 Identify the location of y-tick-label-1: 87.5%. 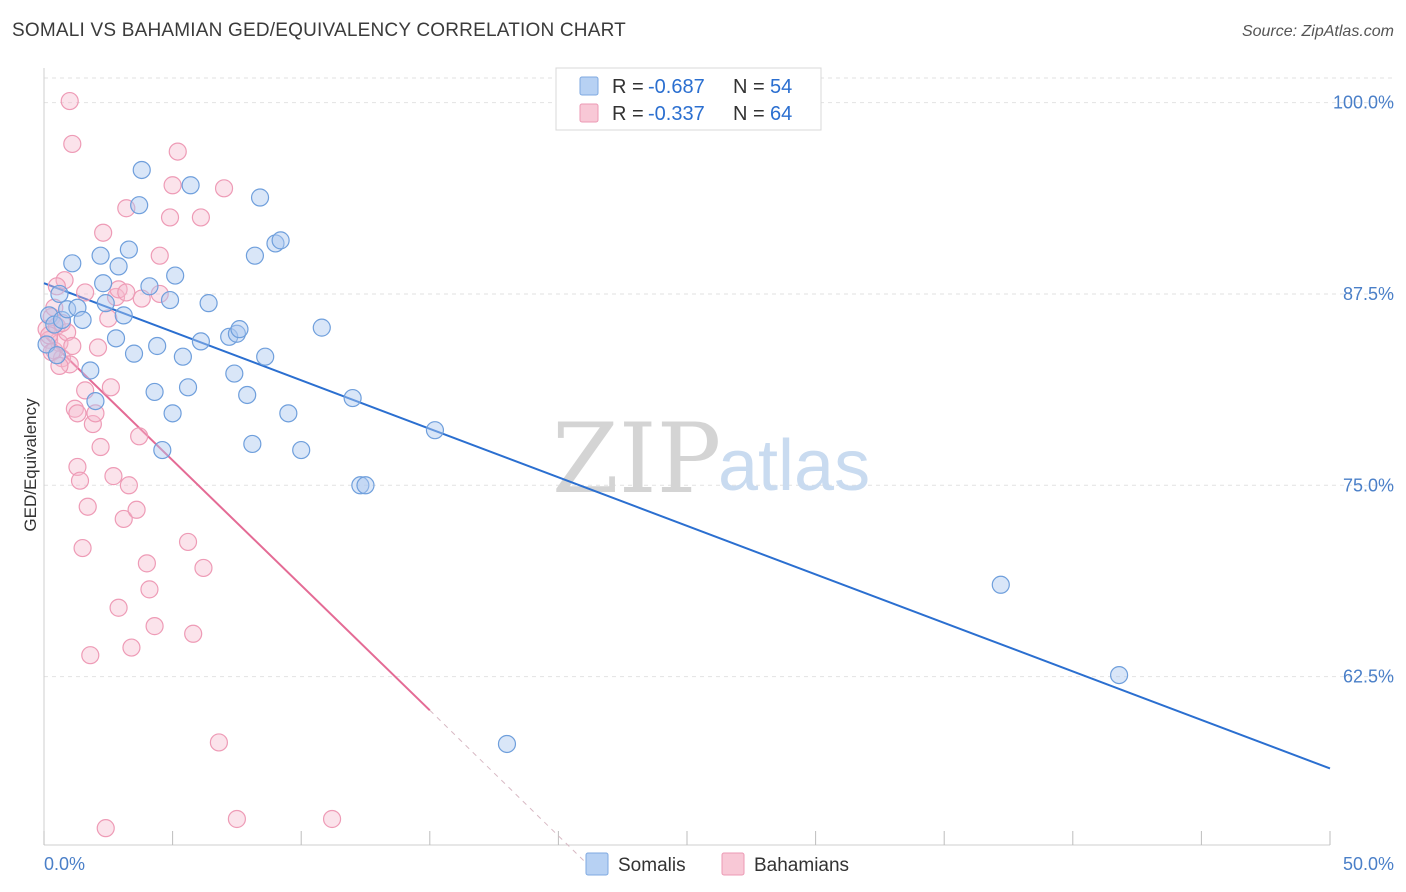
(1368, 294).